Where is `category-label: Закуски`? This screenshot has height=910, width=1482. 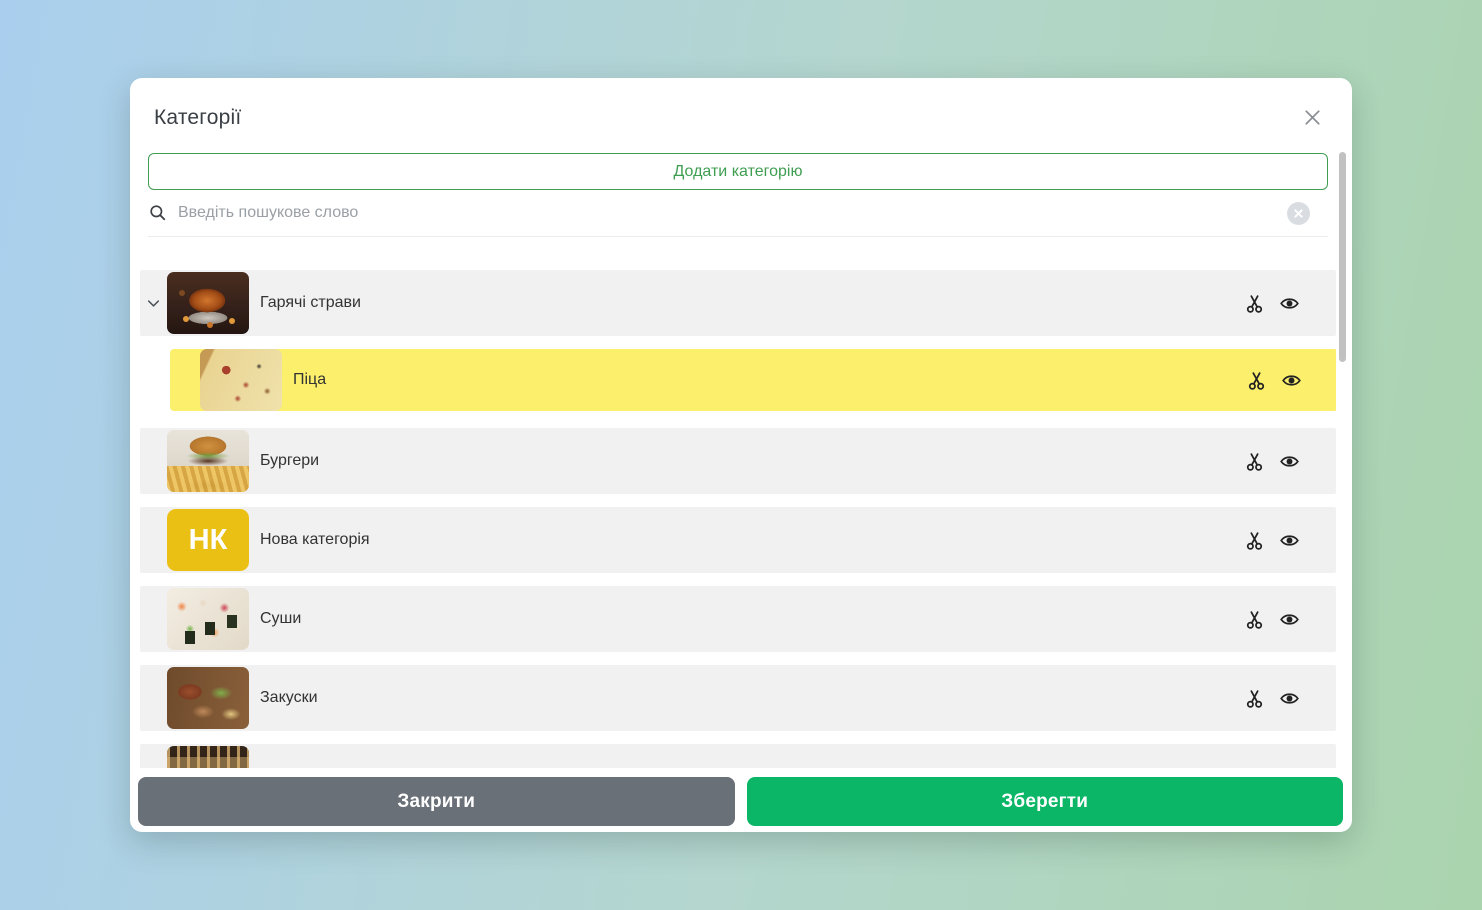
category-label: Закуски is located at coordinates (289, 697).